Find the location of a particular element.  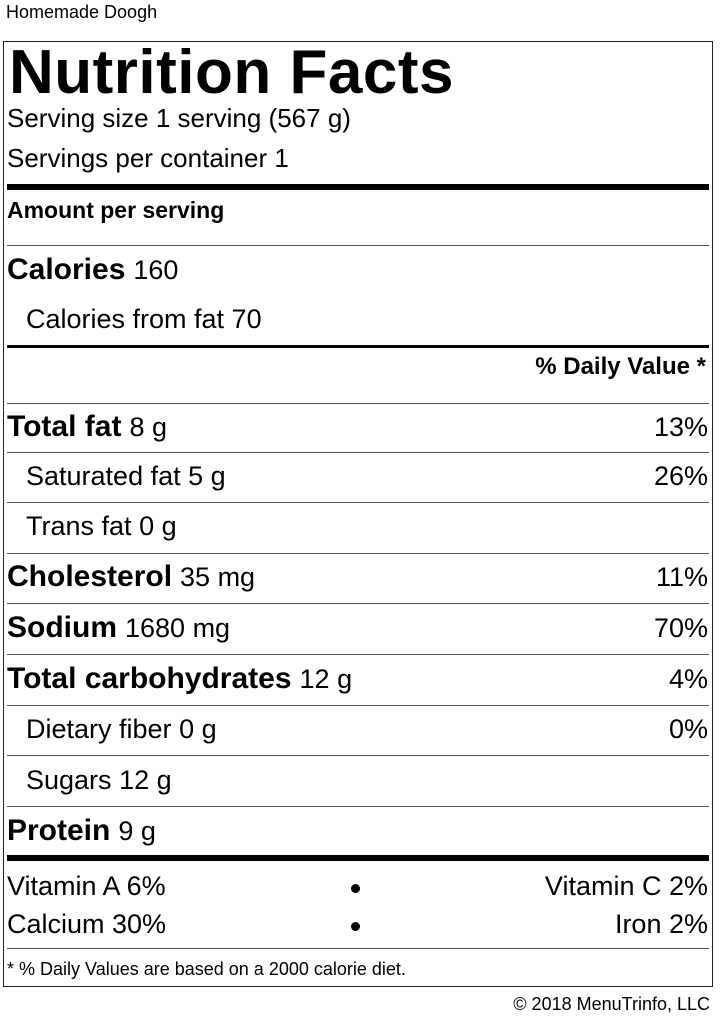

nutrient-name: Total fat is located at coordinates (64, 426).